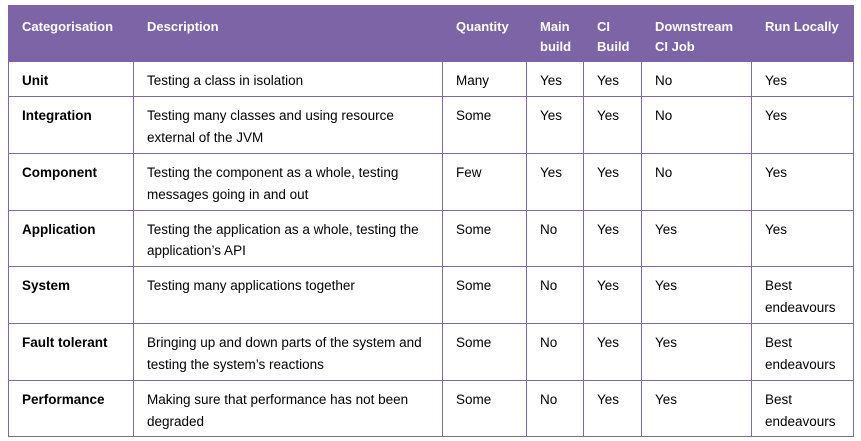 The width and height of the screenshot is (861, 441). What do you see at coordinates (484, 181) in the screenshot?
I see `cell-quantity: Few` at bounding box center [484, 181].